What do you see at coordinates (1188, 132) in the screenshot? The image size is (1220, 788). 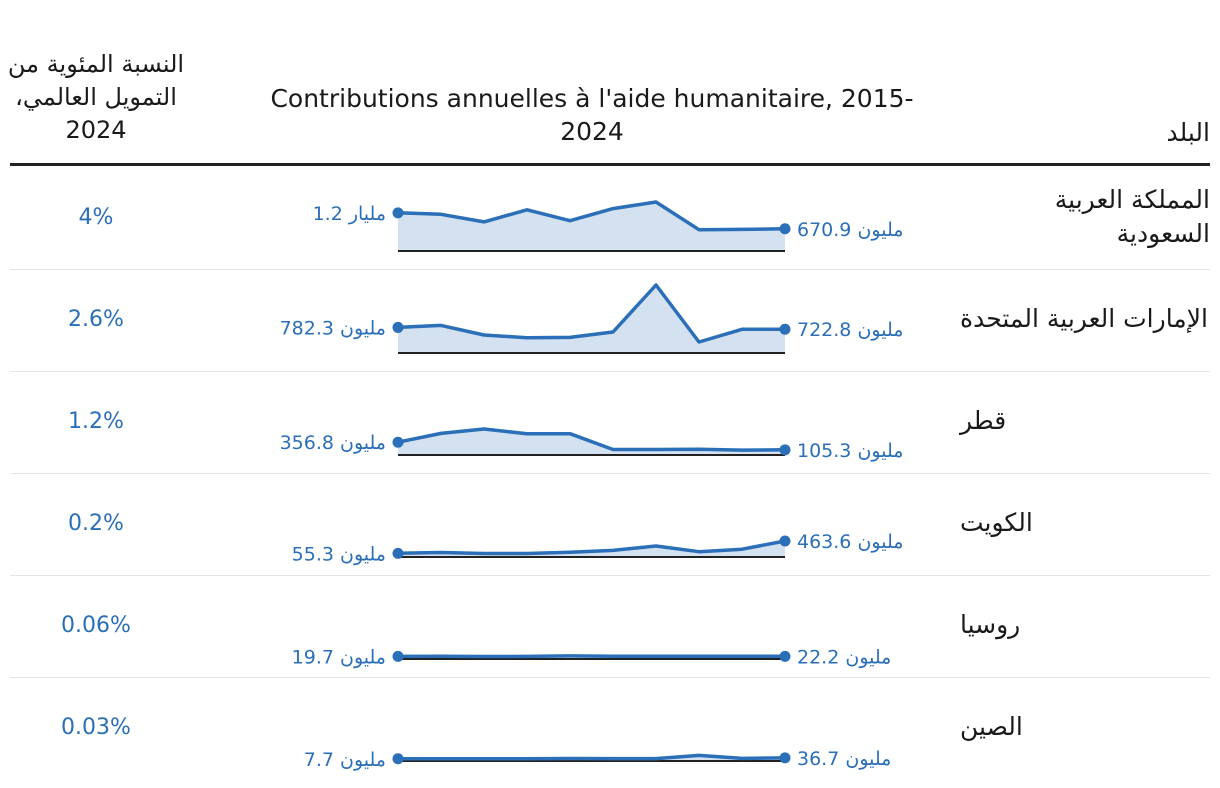 I see `header-country-title: البلد` at bounding box center [1188, 132].